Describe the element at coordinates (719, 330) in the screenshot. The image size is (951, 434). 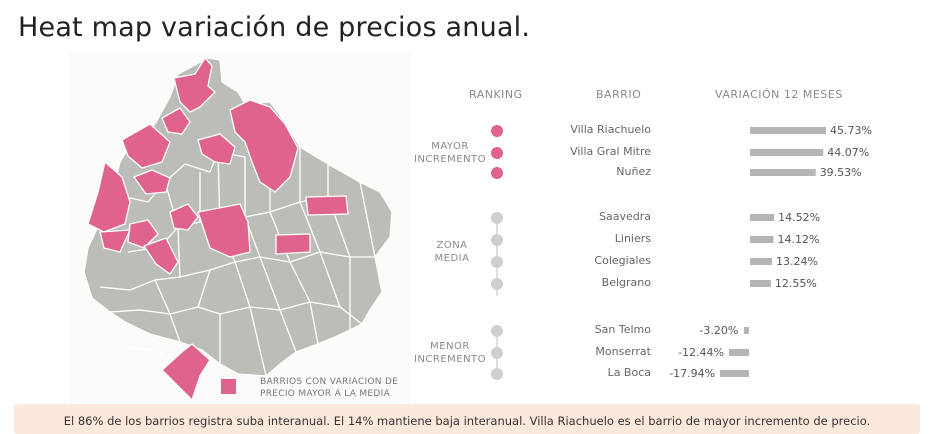
I see `value-label: -3.20%` at that location.